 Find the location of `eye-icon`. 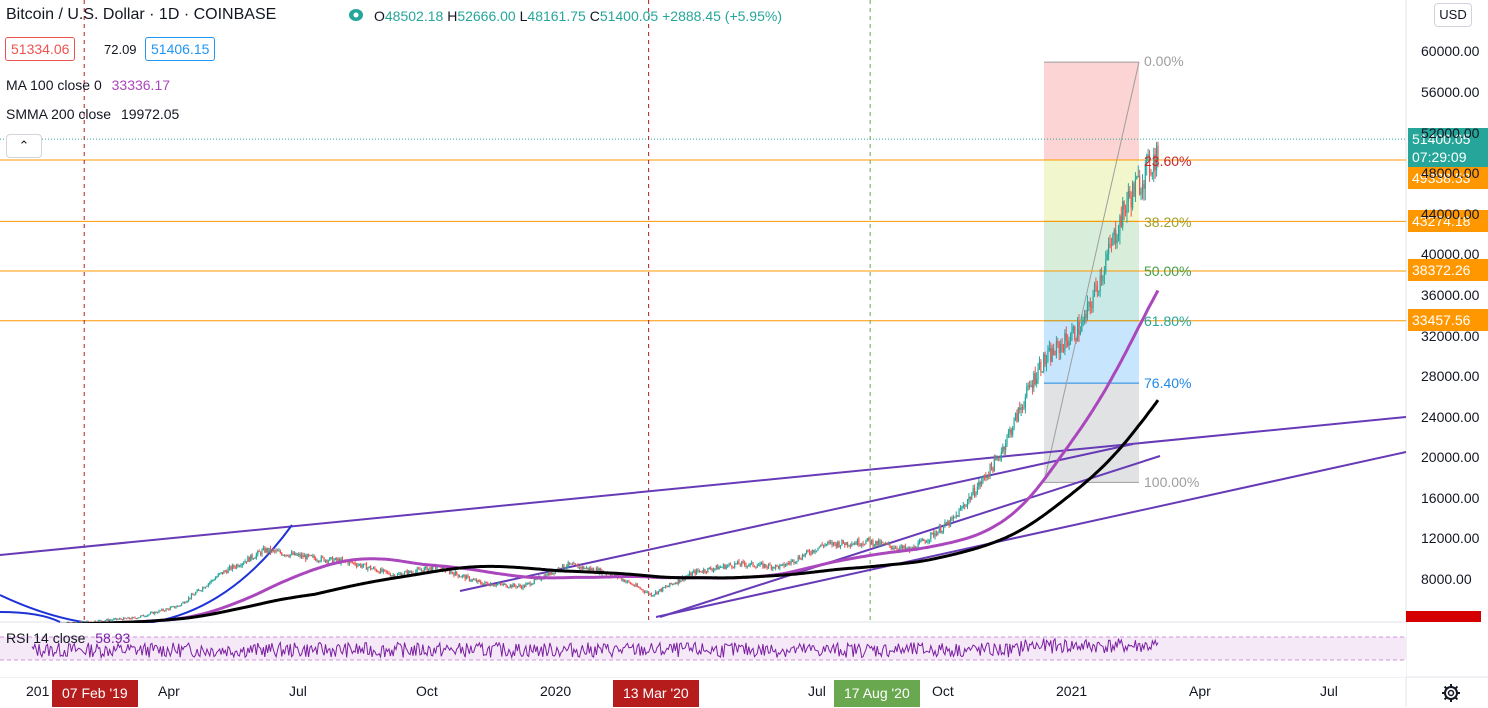

eye-icon is located at coordinates (356, 17).